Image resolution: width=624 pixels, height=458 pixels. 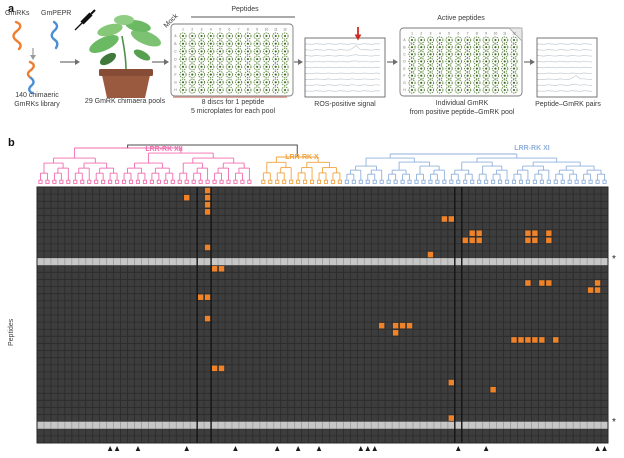 What do you see at coordinates (17, 13) in the screenshot?
I see `gmrks-label: GmRKs` at bounding box center [17, 13].